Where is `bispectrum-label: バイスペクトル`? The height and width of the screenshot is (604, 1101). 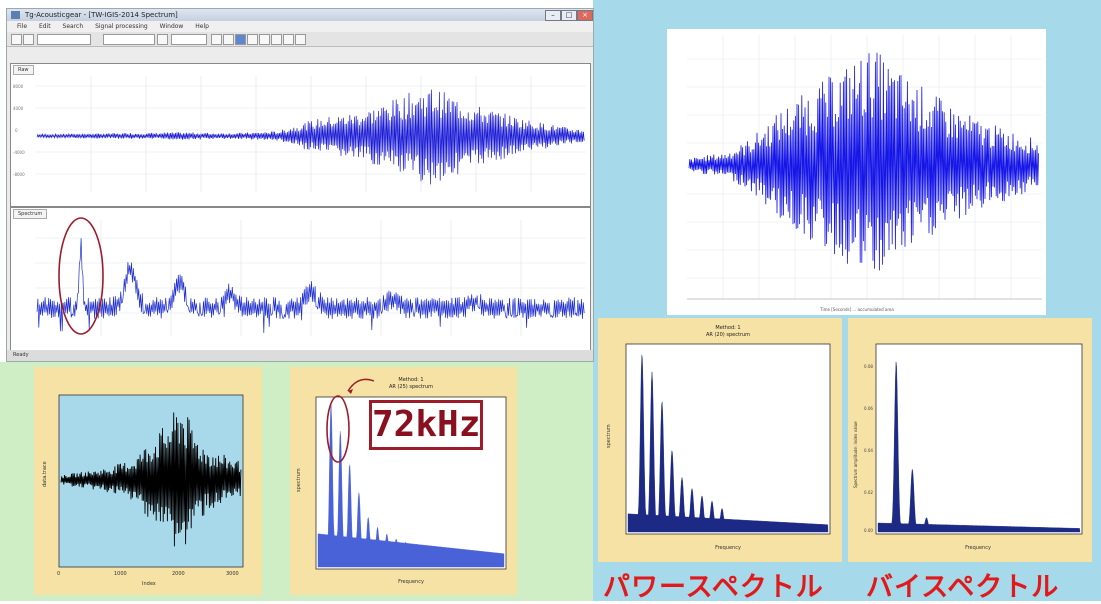 bispectrum-label: バイスペクトル is located at coordinates (963, 587).